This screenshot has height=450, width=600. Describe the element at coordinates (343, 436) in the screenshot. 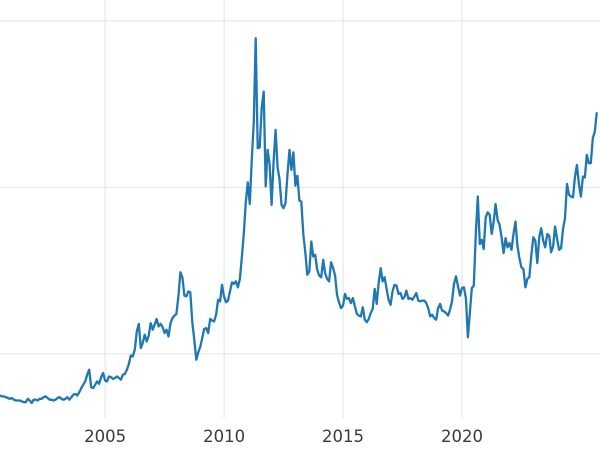

I see `x-tick-label: 2015` at that location.